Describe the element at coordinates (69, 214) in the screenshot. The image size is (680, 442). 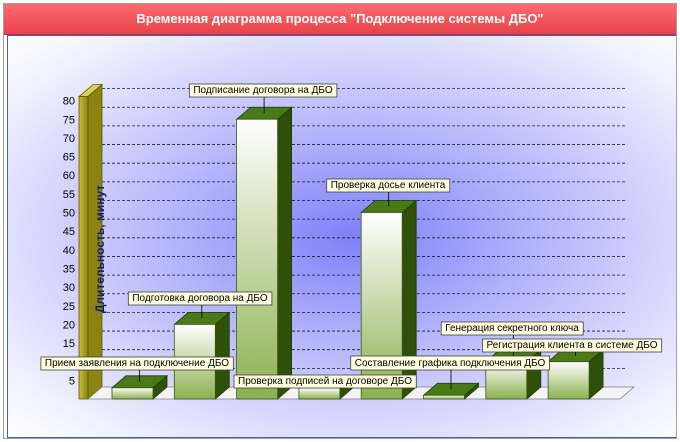
I see `y-tick-label: 50` at that location.